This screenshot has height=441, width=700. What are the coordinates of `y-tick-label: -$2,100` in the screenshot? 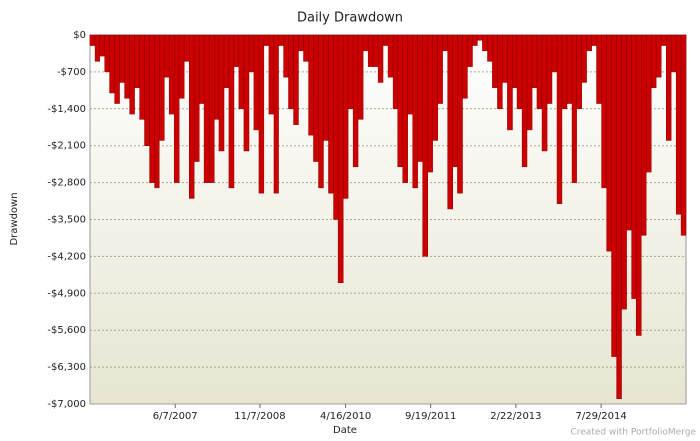 It's located at (66, 146).